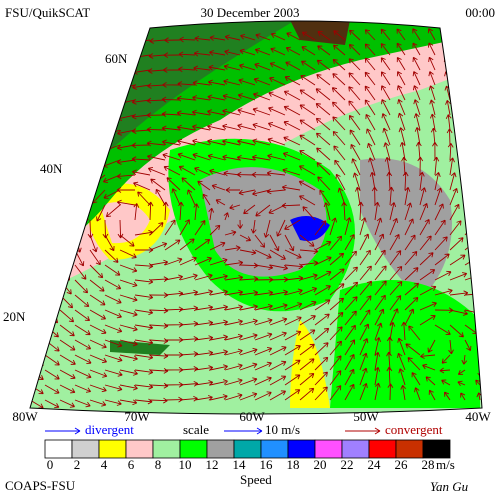 The image size is (500, 500). Describe the element at coordinates (256, 479) in the screenshot. I see `colorbar-title: Speed` at that location.